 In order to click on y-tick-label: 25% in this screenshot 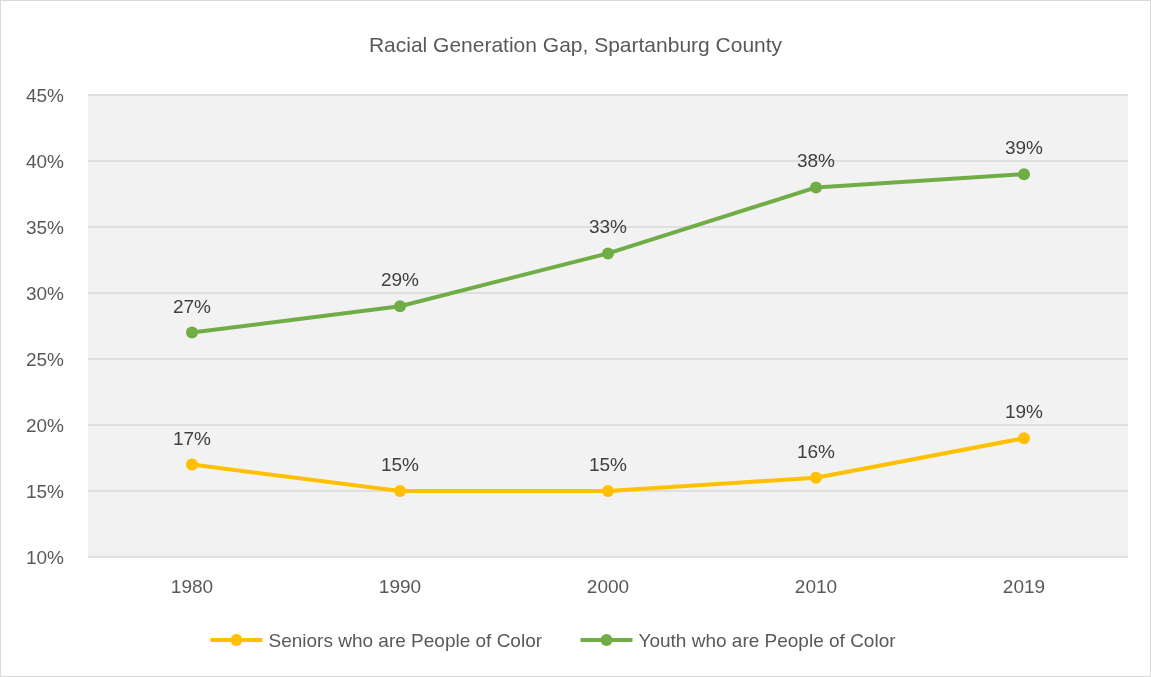, I will do `click(45, 359)`.